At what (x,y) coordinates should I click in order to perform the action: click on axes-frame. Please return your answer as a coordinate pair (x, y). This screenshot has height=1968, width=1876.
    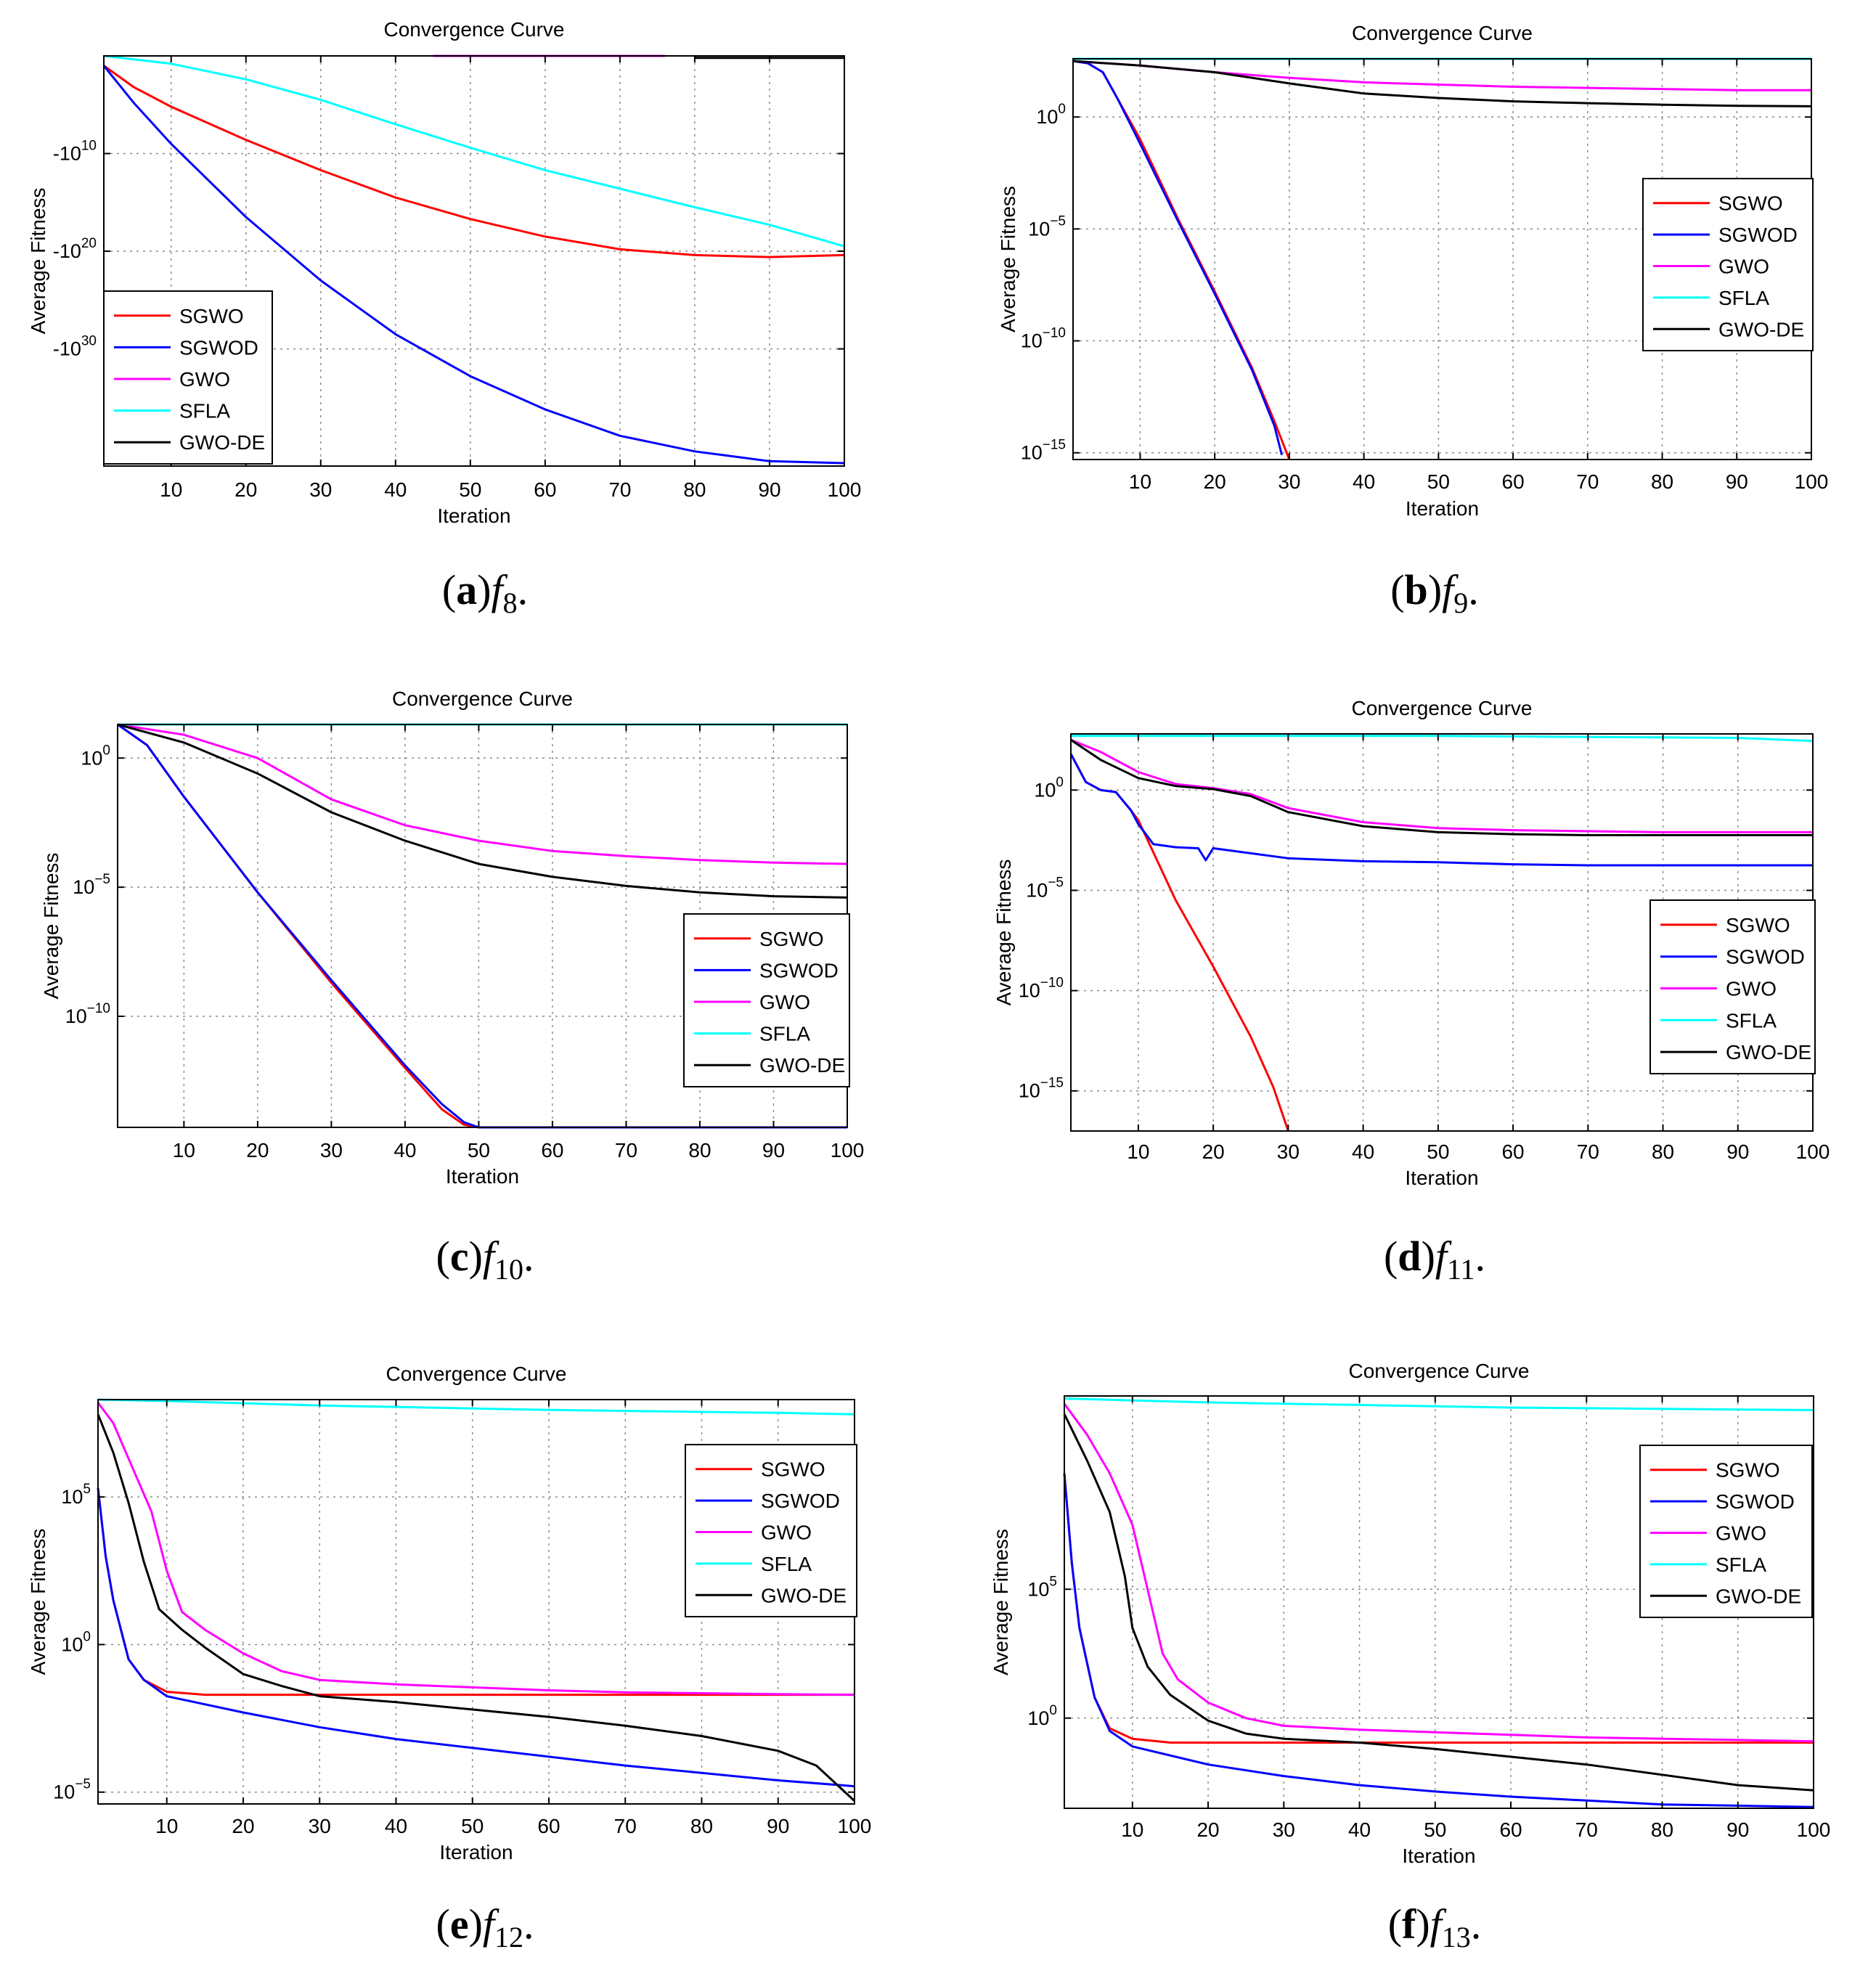
    Looking at the image, I should click on (474, 261).